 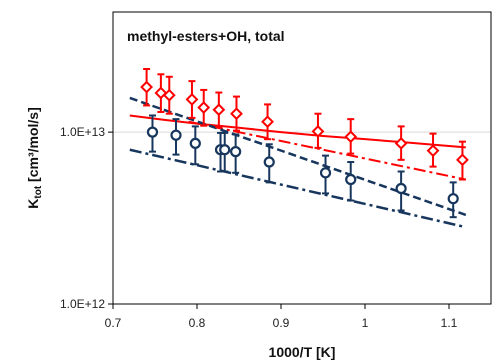 I want to click on model-line-solid, so click(x=297, y=131).